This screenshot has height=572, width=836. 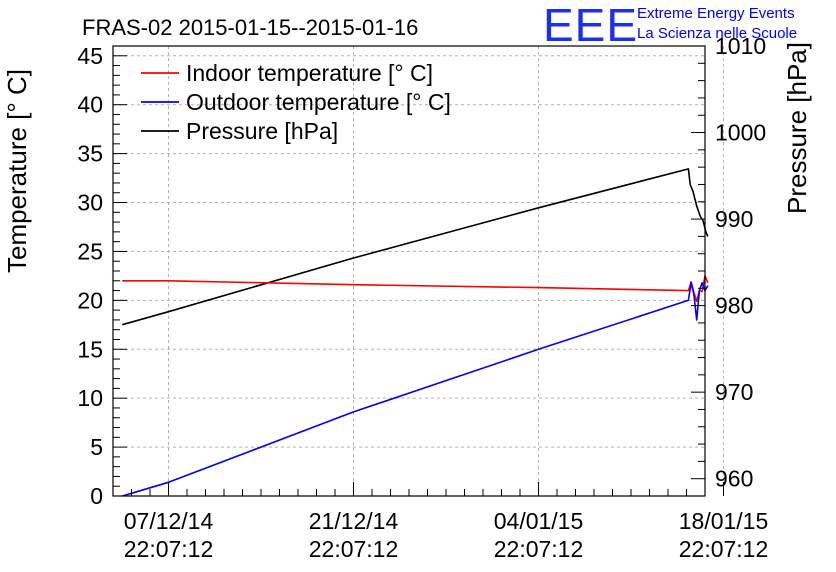 What do you see at coordinates (539, 521) in the screenshot?
I see `x-tick-date: 04/01/15` at bounding box center [539, 521].